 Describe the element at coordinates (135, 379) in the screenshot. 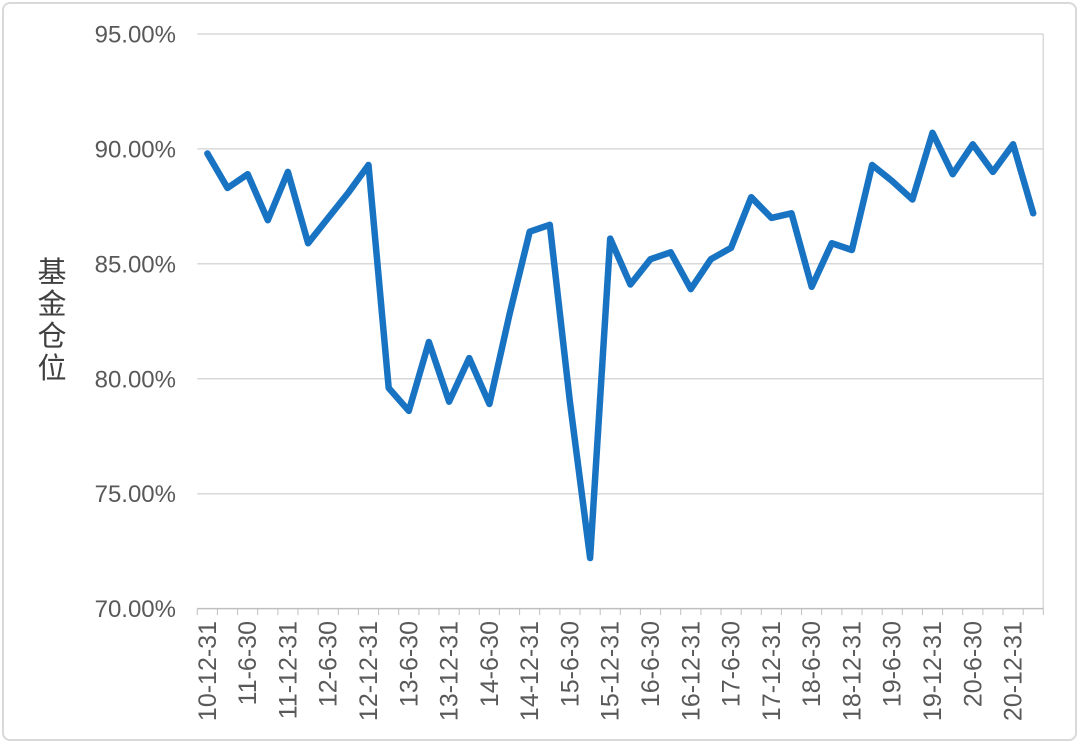

I see `y-tick-label-80: 80.00%` at that location.